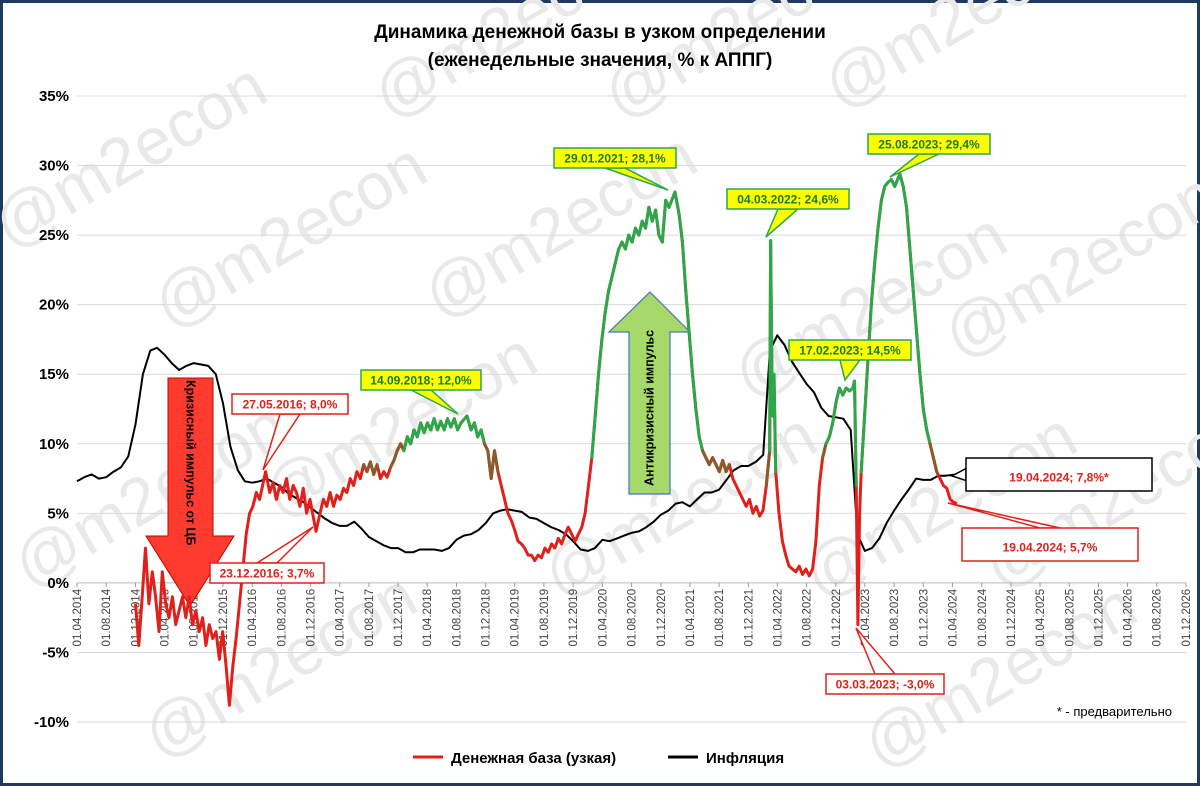 Image resolution: width=1200 pixels, height=786 pixels. Describe the element at coordinates (165, 618) in the screenshot. I see `x-tick-label: 01.04.2015` at that location.